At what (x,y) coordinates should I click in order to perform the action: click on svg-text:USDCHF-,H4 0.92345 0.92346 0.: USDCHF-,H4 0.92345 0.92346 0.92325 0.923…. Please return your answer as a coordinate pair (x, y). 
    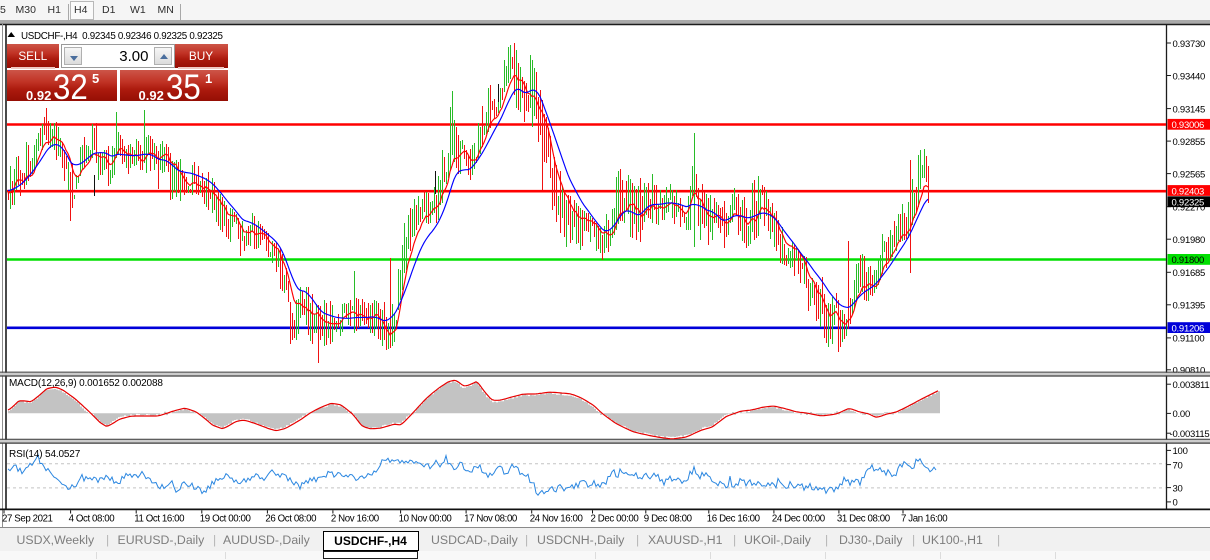
    Looking at the image, I should click on (122, 36).